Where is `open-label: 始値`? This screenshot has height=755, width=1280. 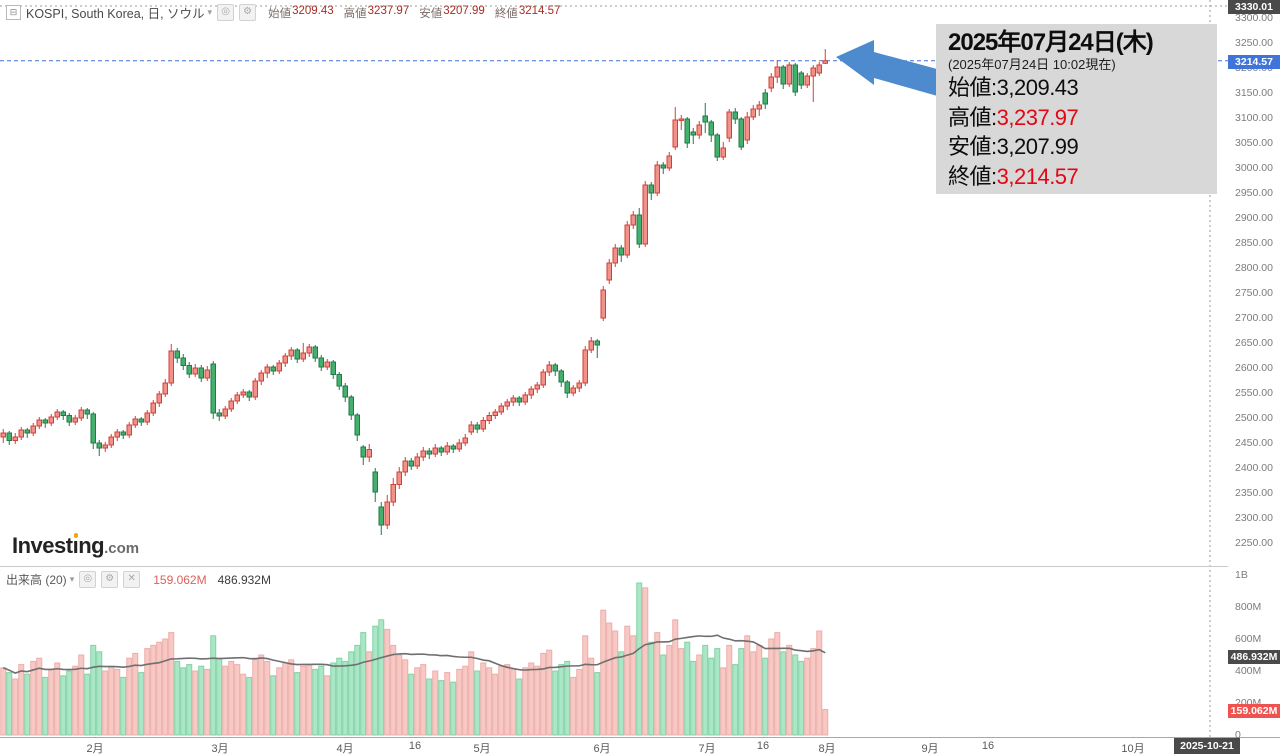
open-label: 始値 is located at coordinates (280, 13).